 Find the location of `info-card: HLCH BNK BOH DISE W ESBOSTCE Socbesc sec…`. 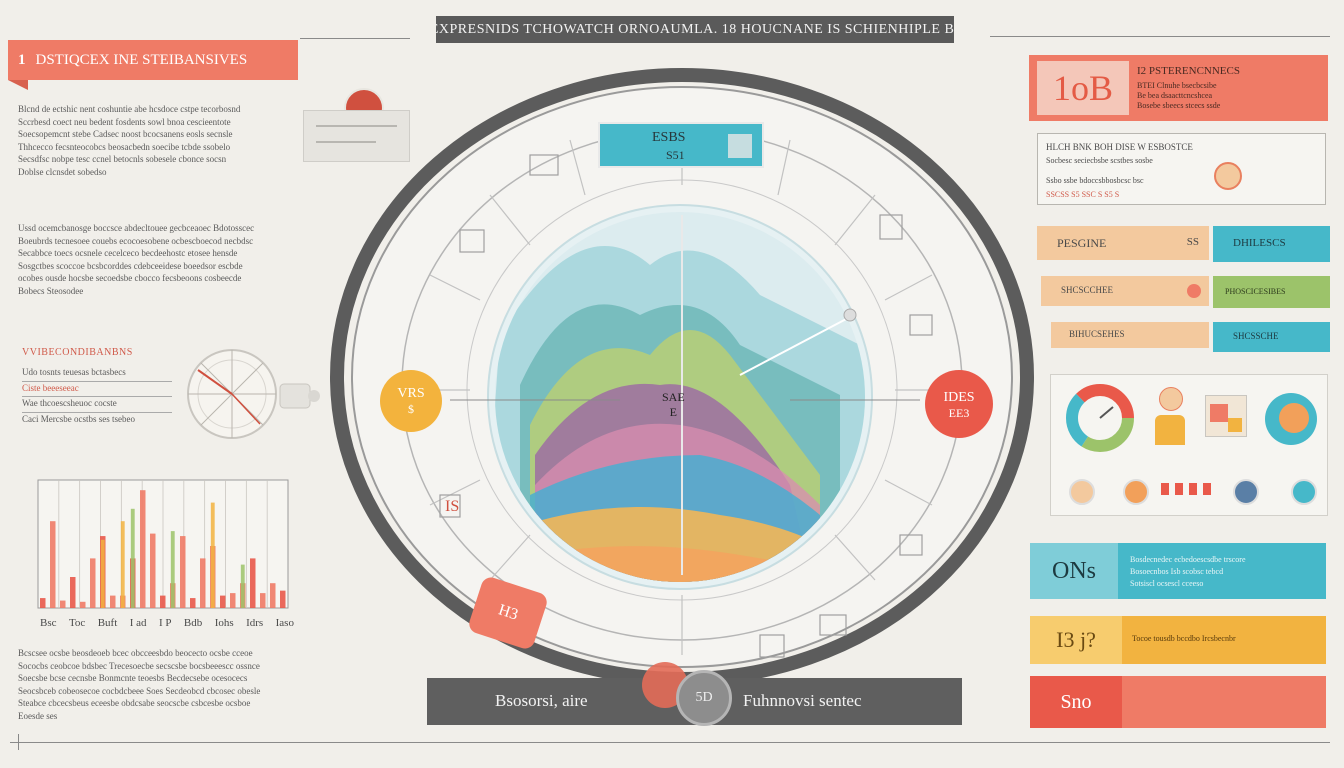

info-card: HLCH BNK BOH DISE W ESBOSTCE Socbesc sec… is located at coordinates (1181, 169).